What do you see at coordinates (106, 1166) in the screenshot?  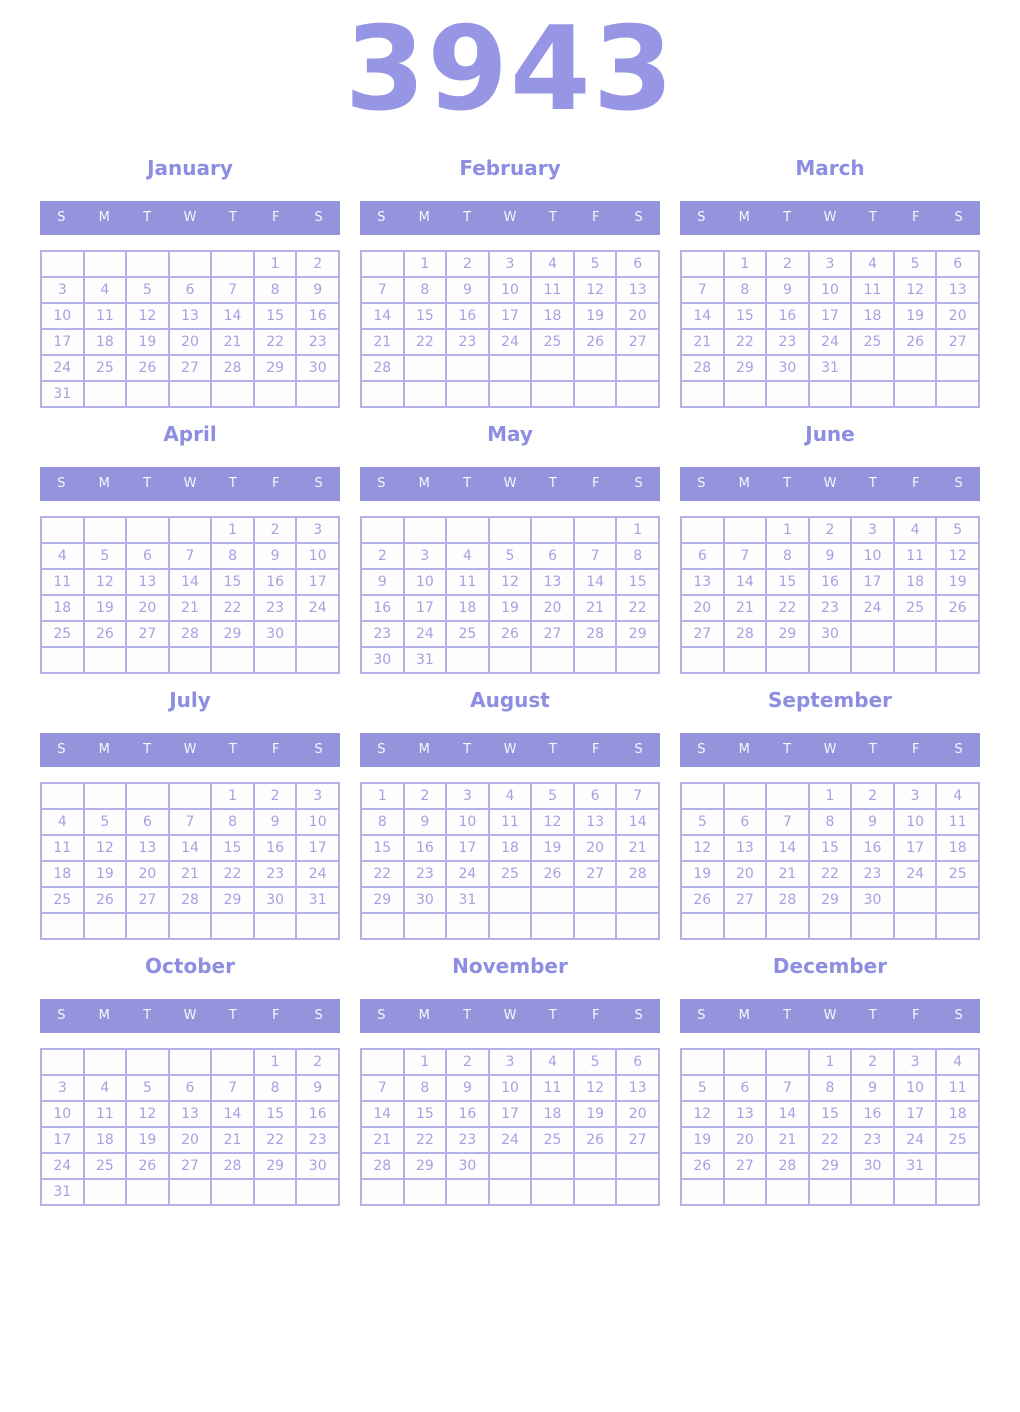 I see `day-cell: 25` at bounding box center [106, 1166].